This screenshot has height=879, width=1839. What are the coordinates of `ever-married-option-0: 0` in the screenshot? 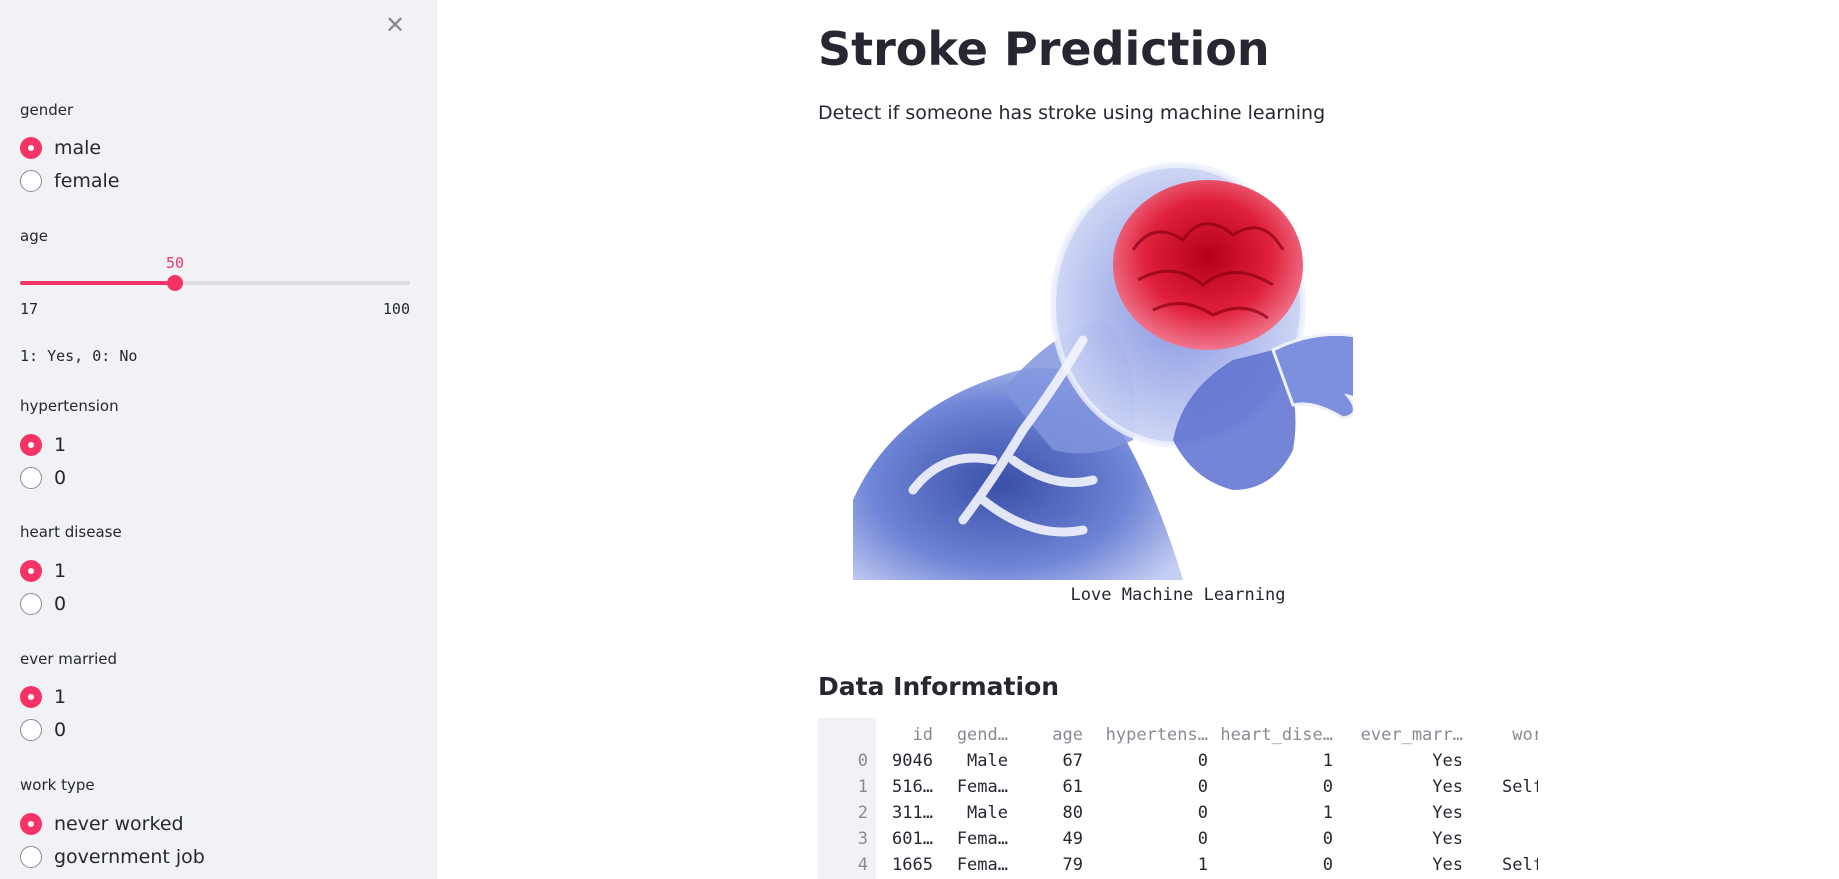 It's located at (43, 730).